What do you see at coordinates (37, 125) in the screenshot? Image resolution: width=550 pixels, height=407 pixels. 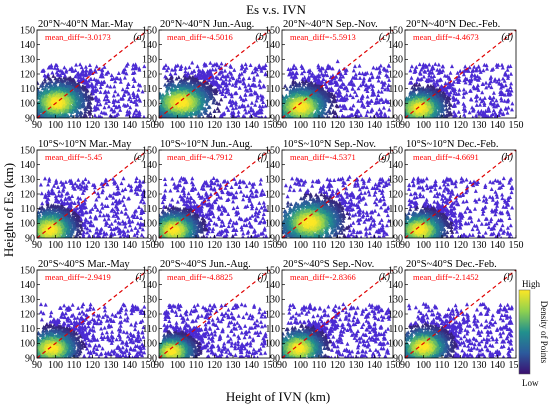 I see `x-tick-label: 90` at bounding box center [37, 125].